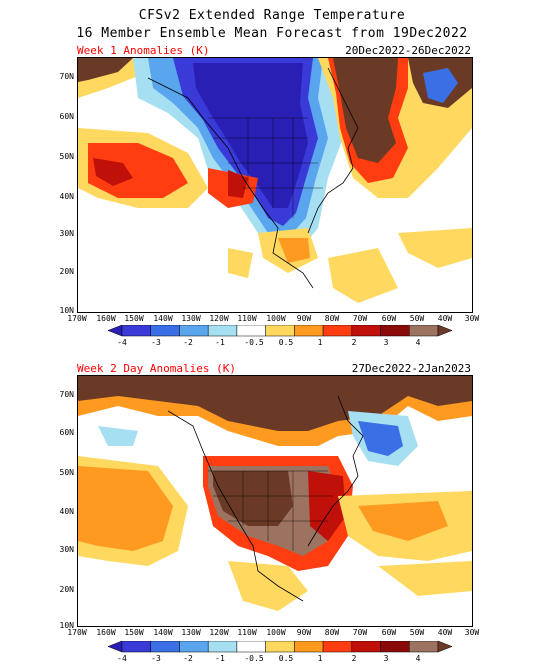 Image resolution: width=544 pixels, height=669 pixels. Describe the element at coordinates (332, 632) in the screenshot. I see `lon-label: 80W` at that location.